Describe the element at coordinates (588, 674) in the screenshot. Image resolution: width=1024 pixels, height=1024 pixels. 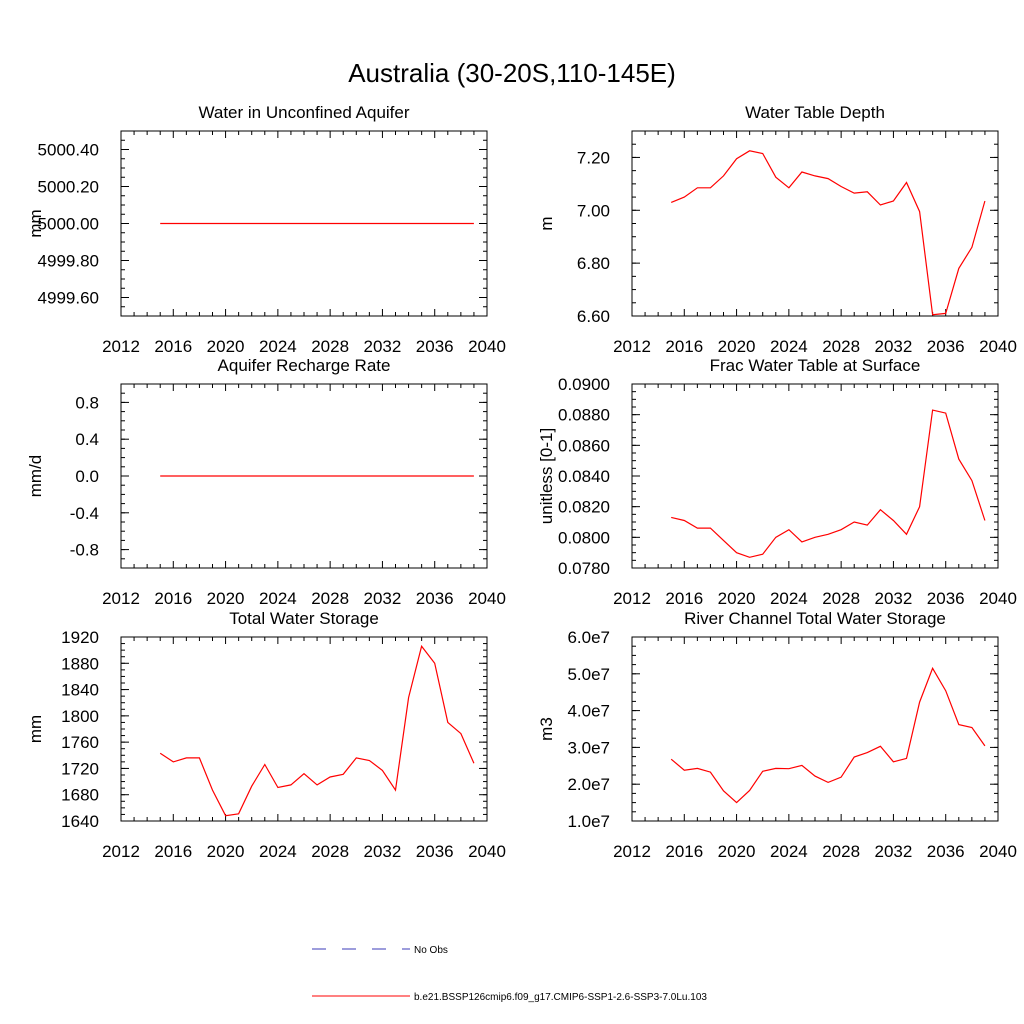
I see `y-tick-label: 5.0e7` at that location.